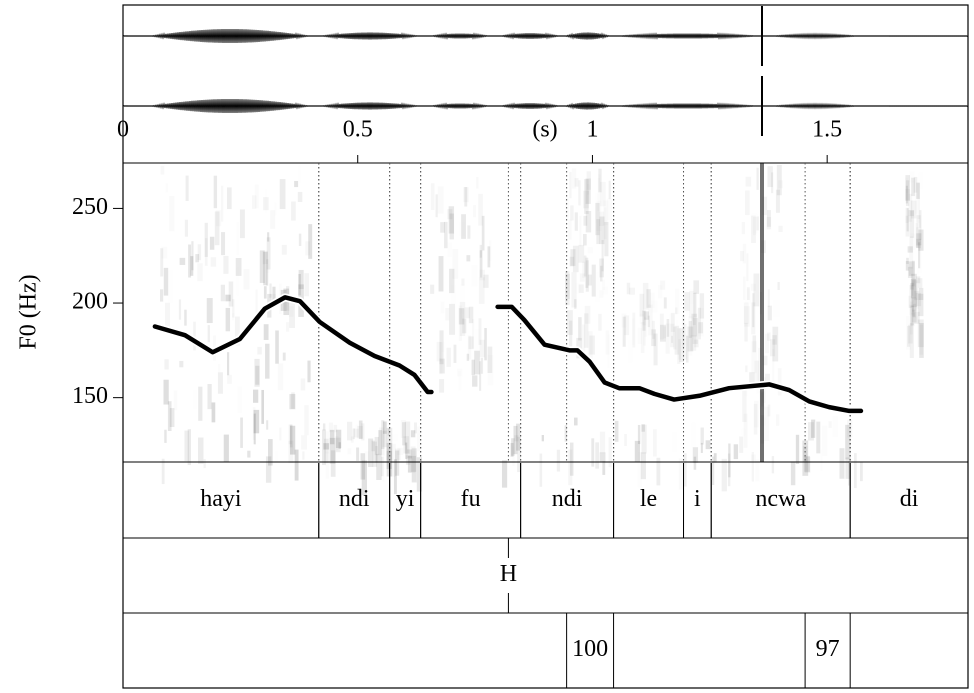 This screenshot has width=974, height=693. I want to click on tier-label: fu, so click(471, 499).